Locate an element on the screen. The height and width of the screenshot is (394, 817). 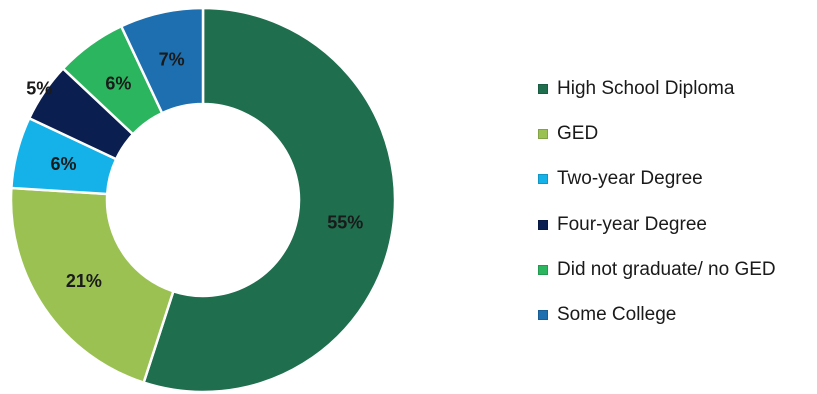
legend-label-some-college: Some College is located at coordinates (617, 314).